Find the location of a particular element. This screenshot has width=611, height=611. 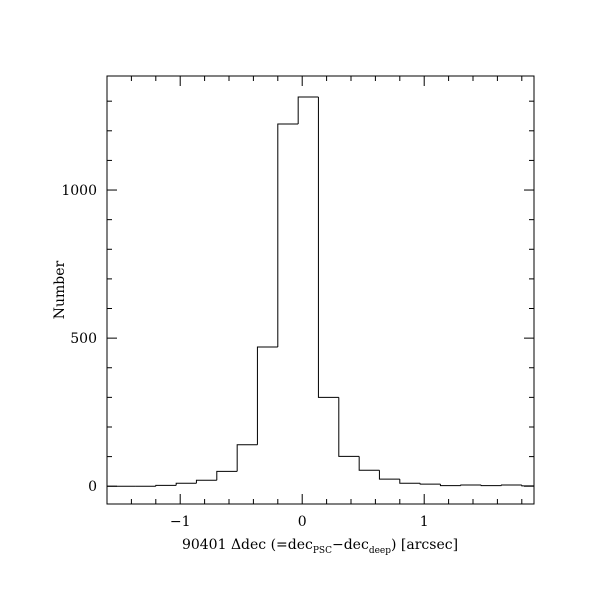

x-label-sub: PSC is located at coordinates (322, 551).